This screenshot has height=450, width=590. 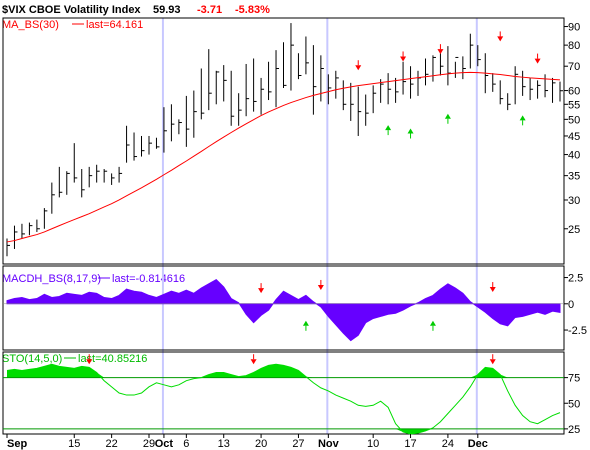 What do you see at coordinates (574, 156) in the screenshot?
I see `price-ytick-label-3: 40` at bounding box center [574, 156].